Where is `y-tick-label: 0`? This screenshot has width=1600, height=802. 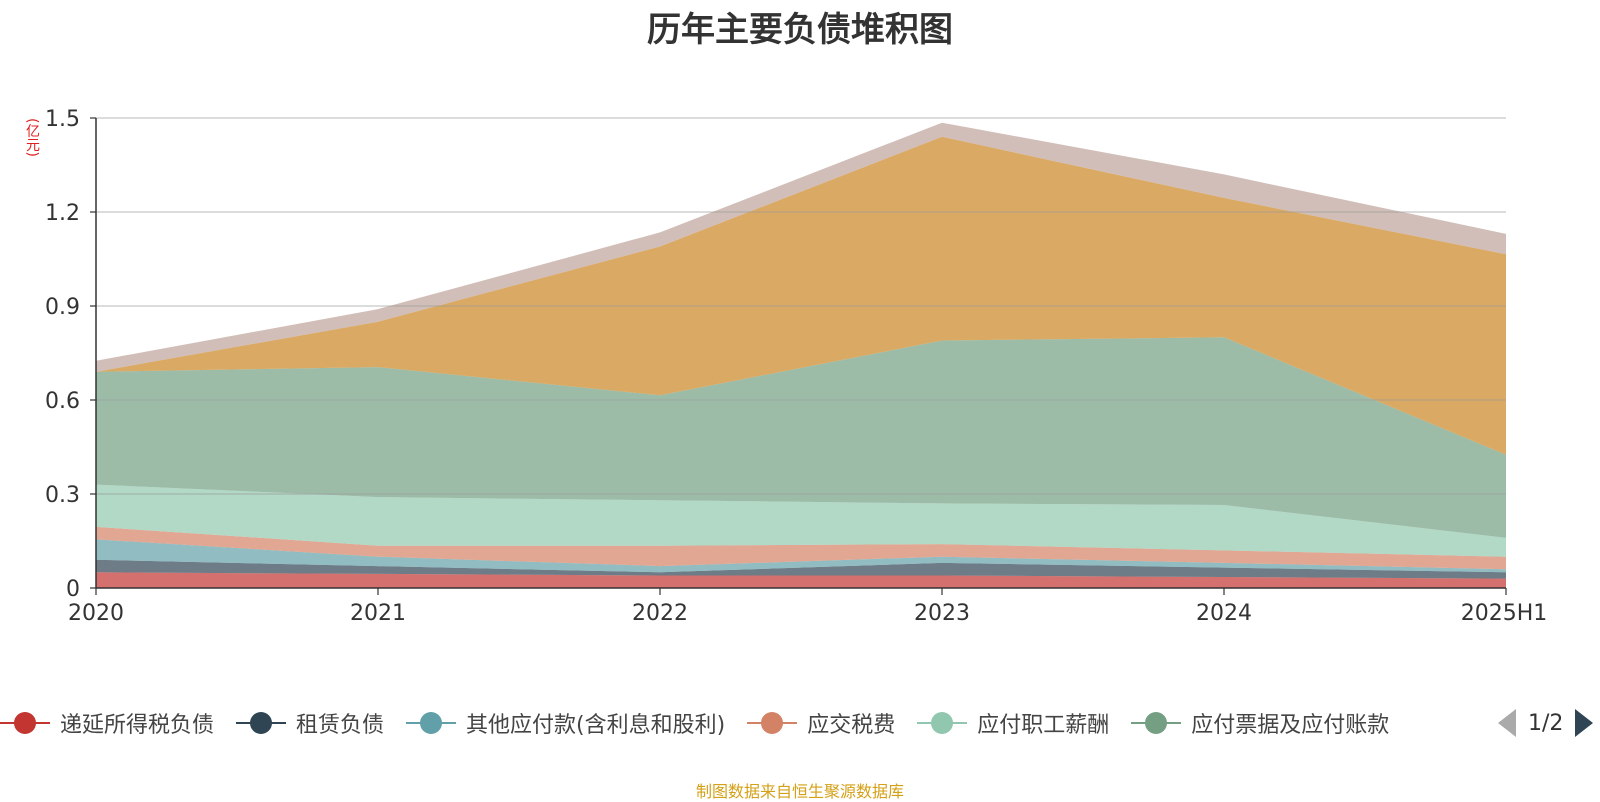
y-tick-label: 0 is located at coordinates (73, 589).